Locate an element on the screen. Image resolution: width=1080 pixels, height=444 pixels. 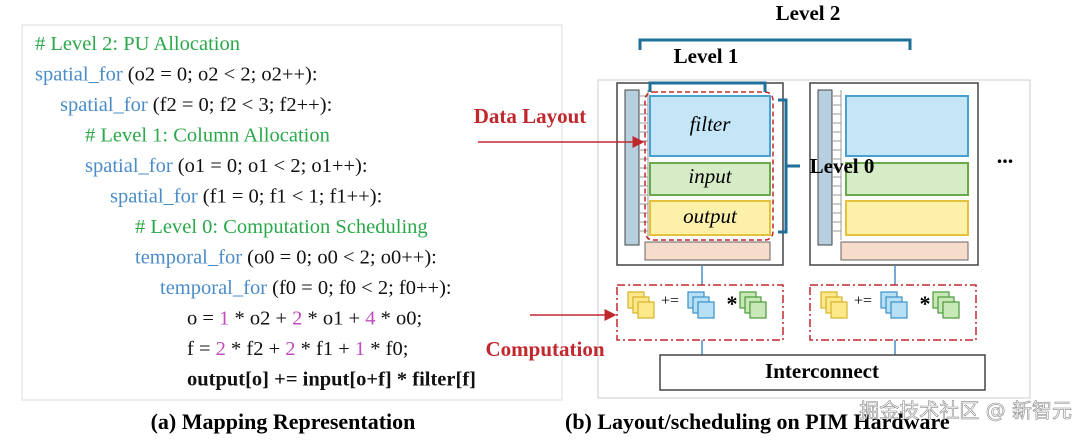
code-line: spatial_for (f2 = 0; f2 < 3; f2++): is located at coordinates (196, 105).